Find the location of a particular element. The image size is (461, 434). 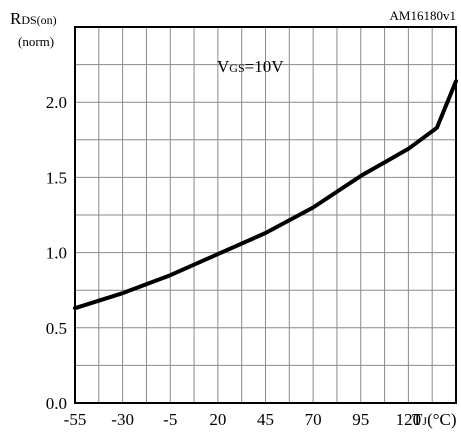

y-tick-label: 2.0 is located at coordinates (56, 102).